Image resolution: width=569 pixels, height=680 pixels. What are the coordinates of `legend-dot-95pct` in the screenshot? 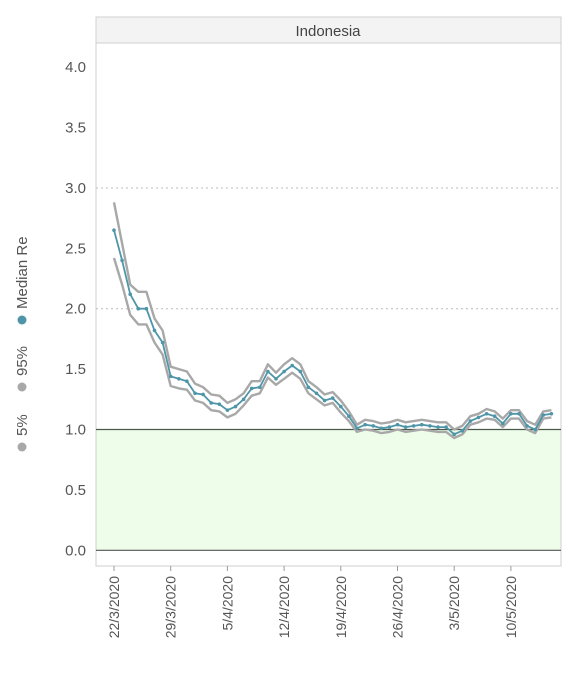 It's located at (22, 387).